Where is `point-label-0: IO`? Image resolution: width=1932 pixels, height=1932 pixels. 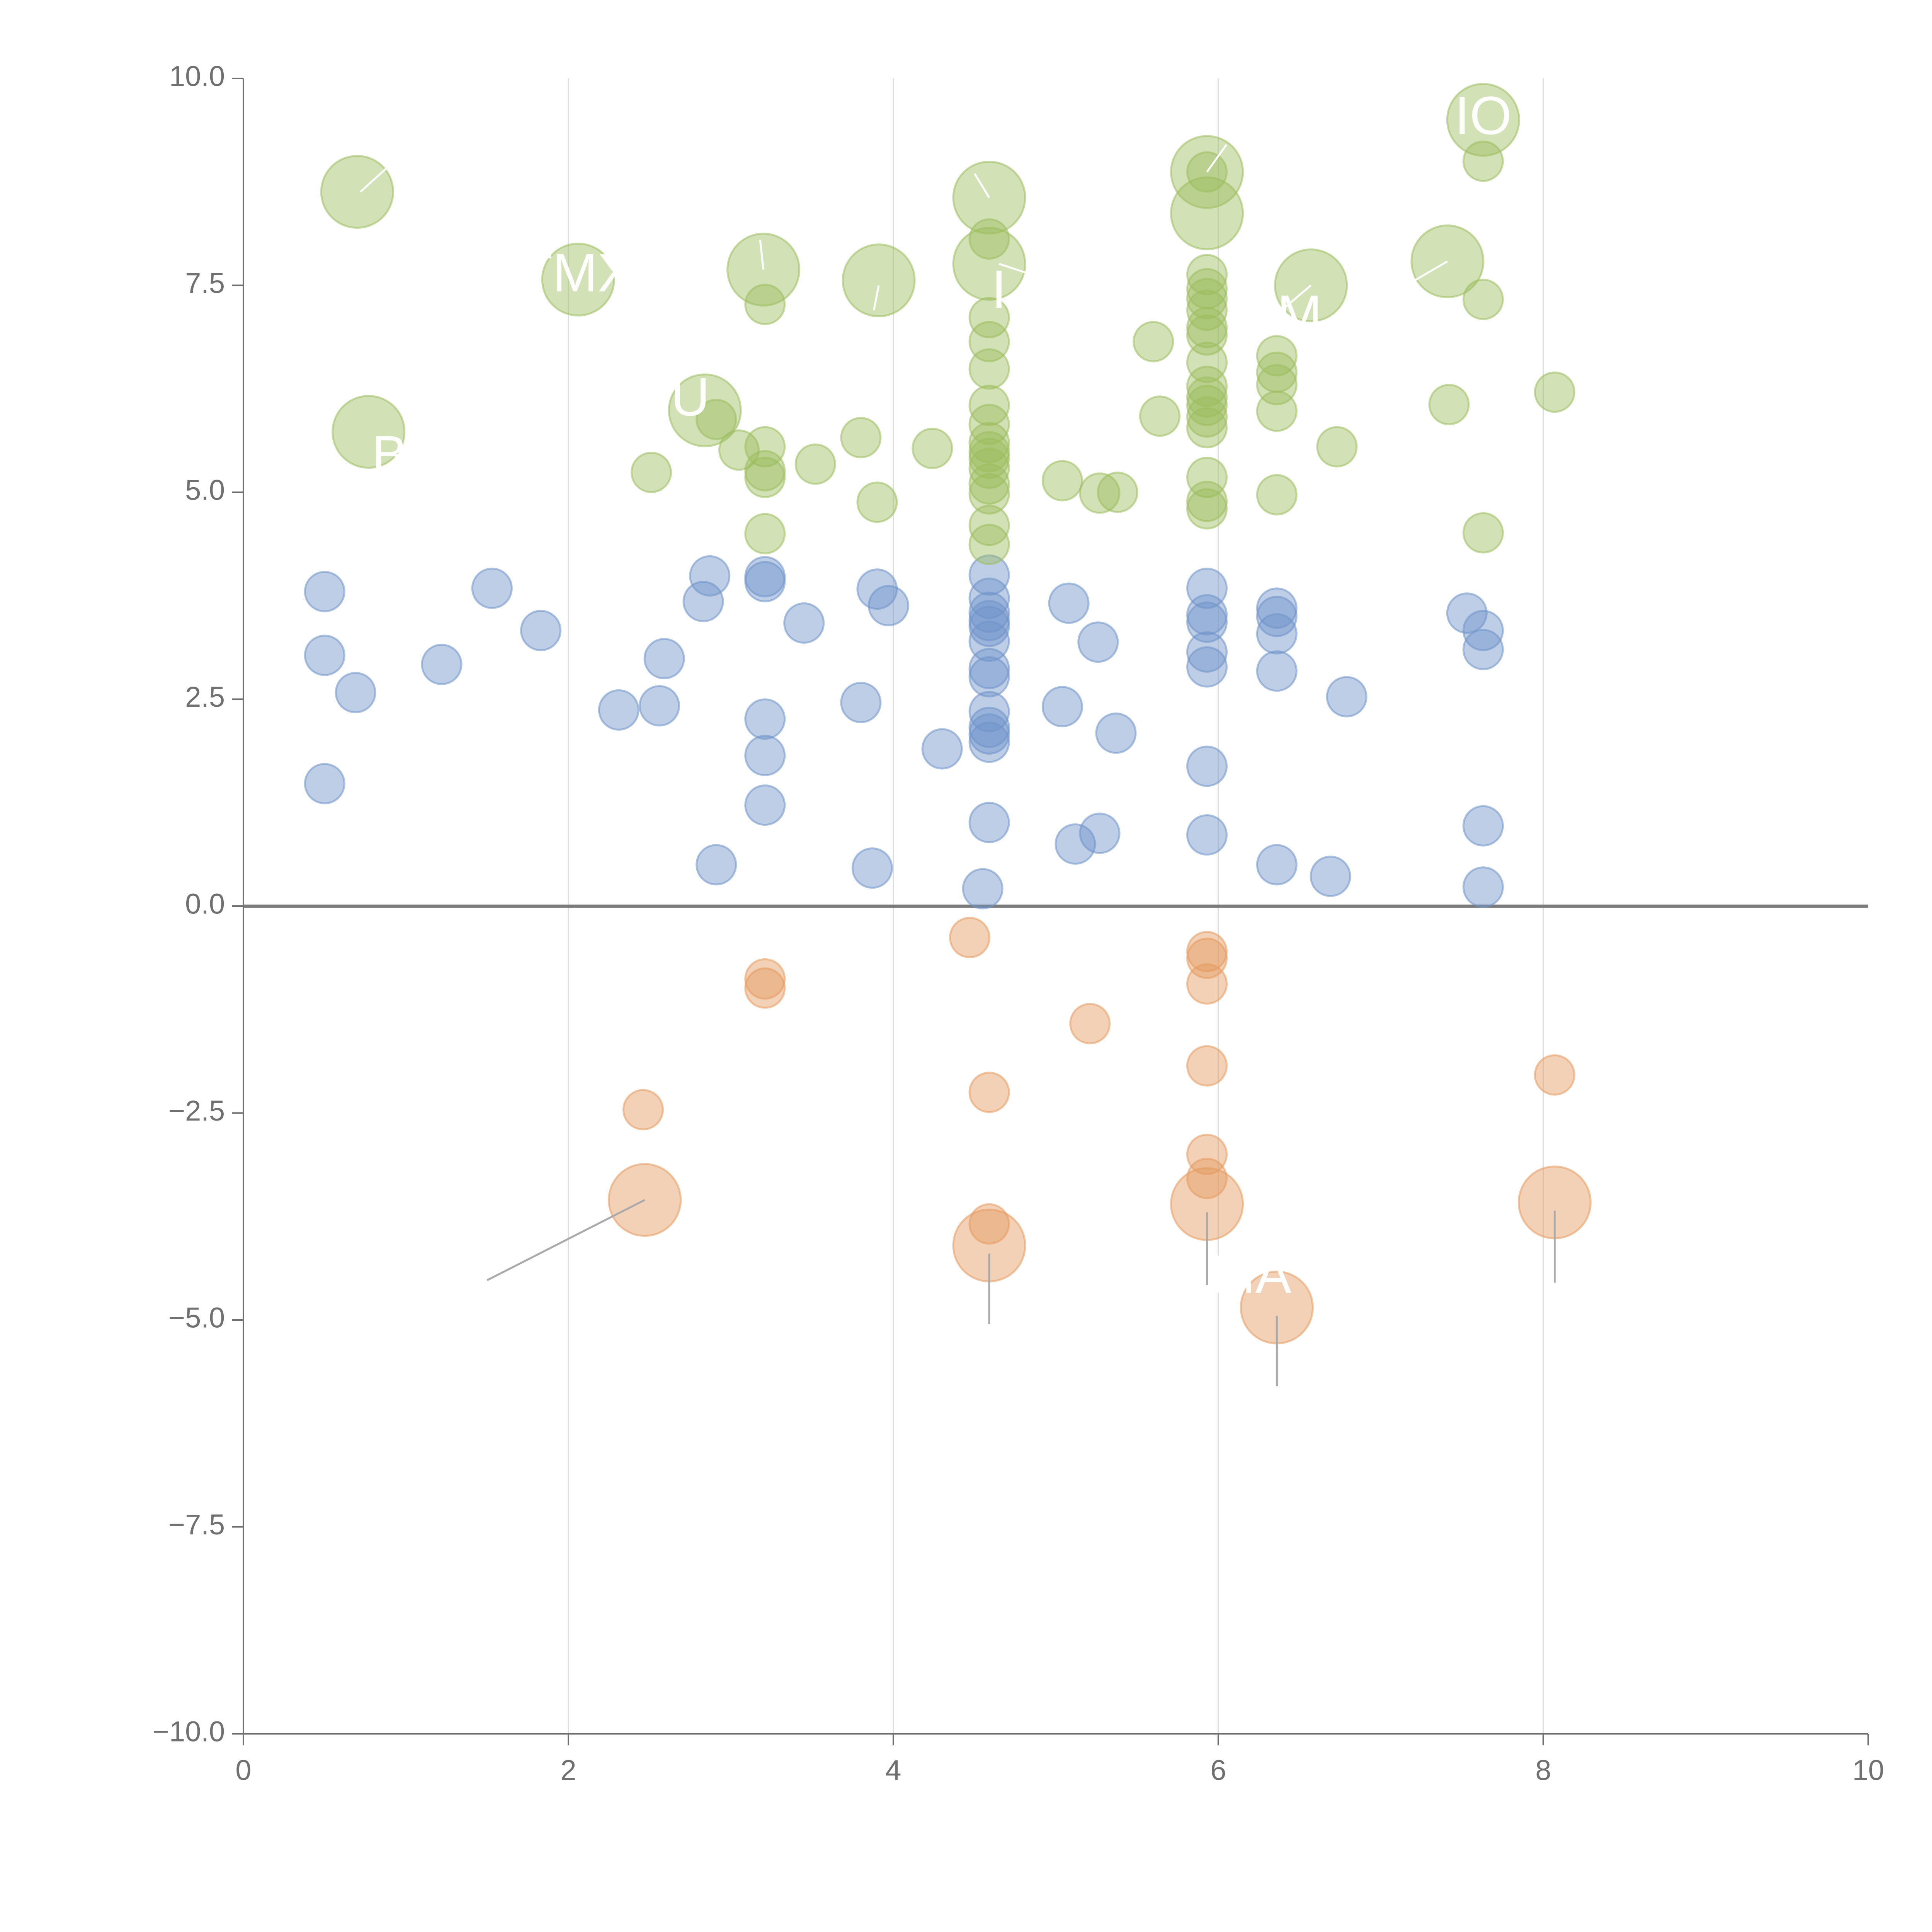 point-label-0: IO is located at coordinates (1483, 116).